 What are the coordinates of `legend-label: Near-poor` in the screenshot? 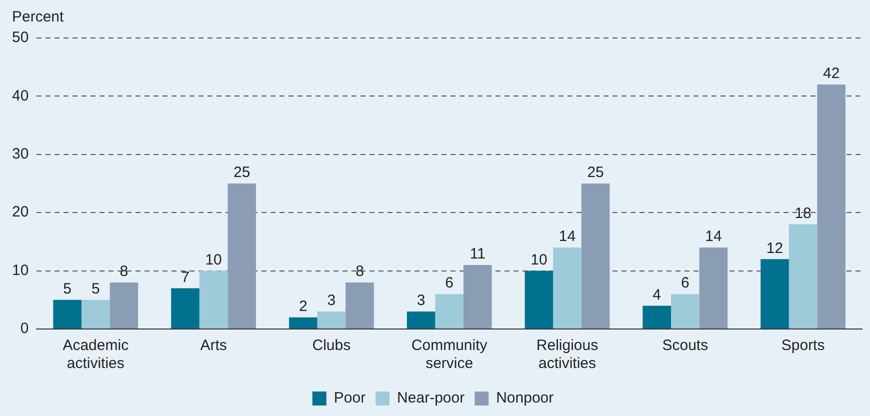 It's located at (431, 398).